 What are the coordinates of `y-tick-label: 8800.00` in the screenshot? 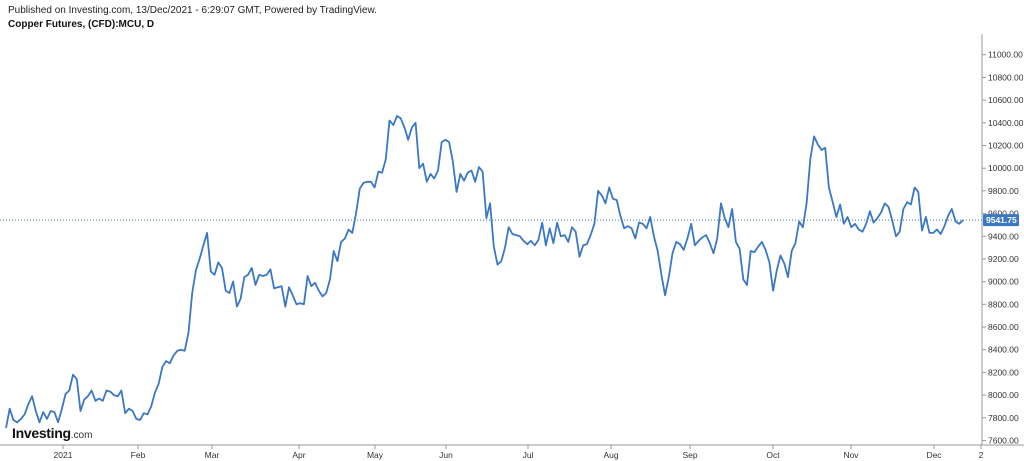 It's located at (1003, 304).